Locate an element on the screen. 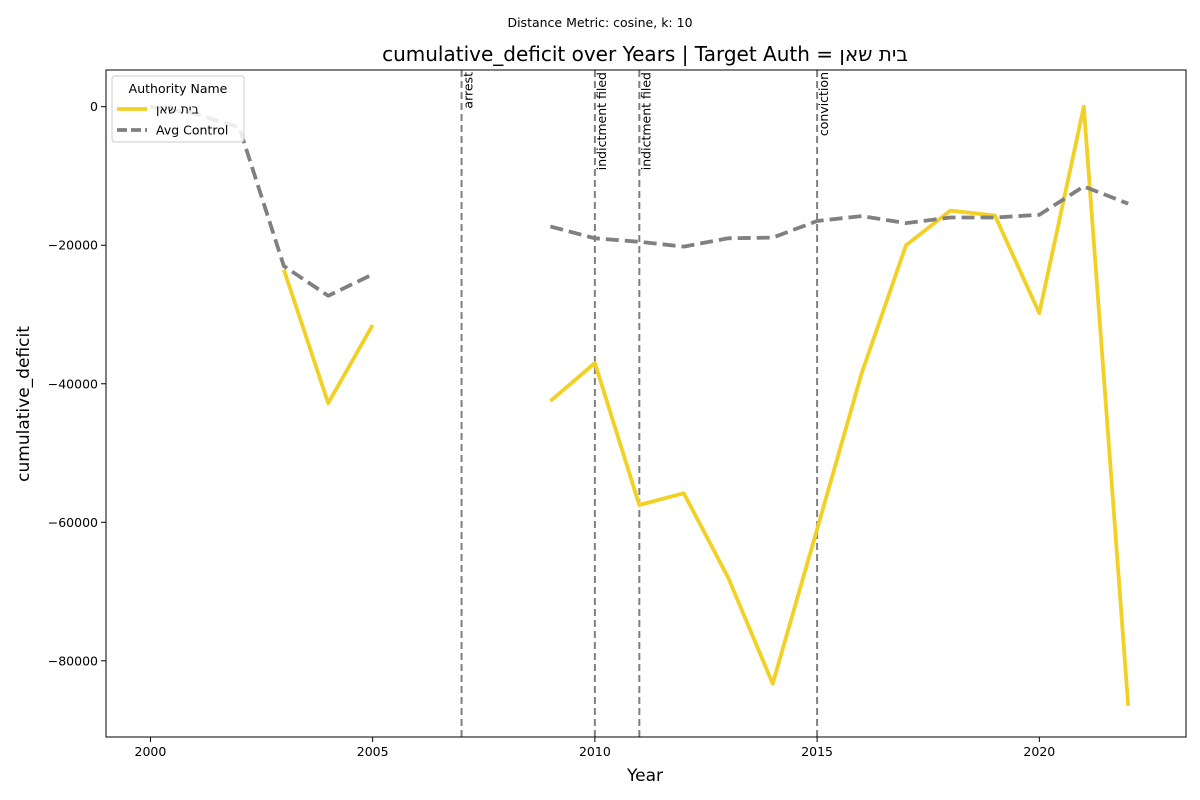 The image size is (1200, 800). y-tick-label: −40000 is located at coordinates (73, 383).